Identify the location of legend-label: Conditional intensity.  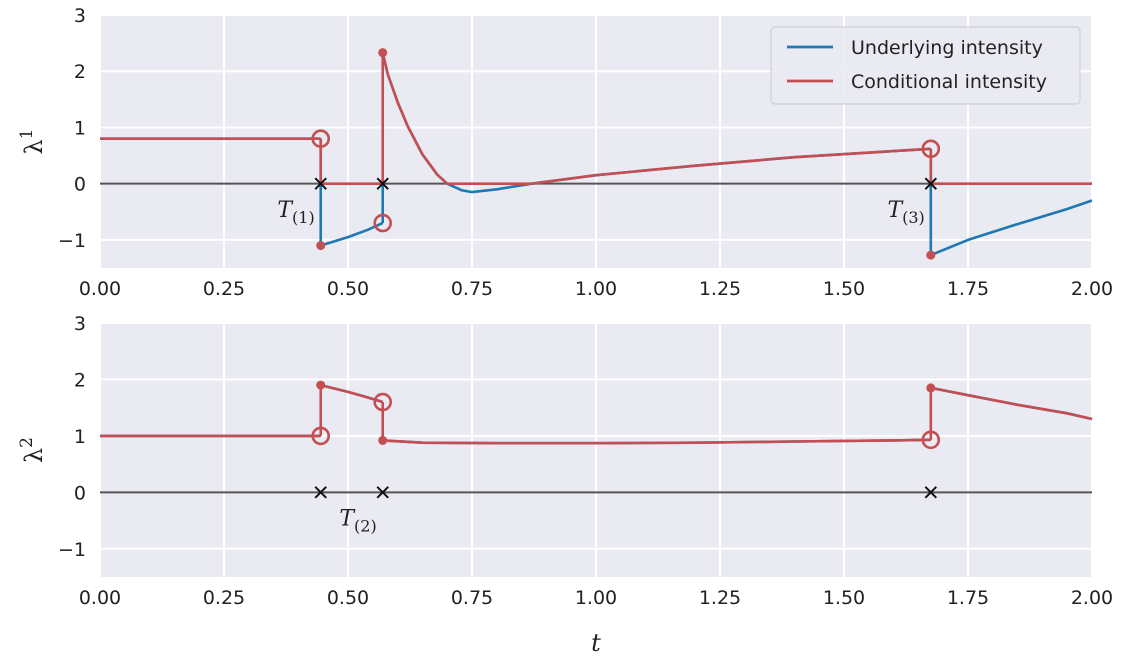
(949, 82).